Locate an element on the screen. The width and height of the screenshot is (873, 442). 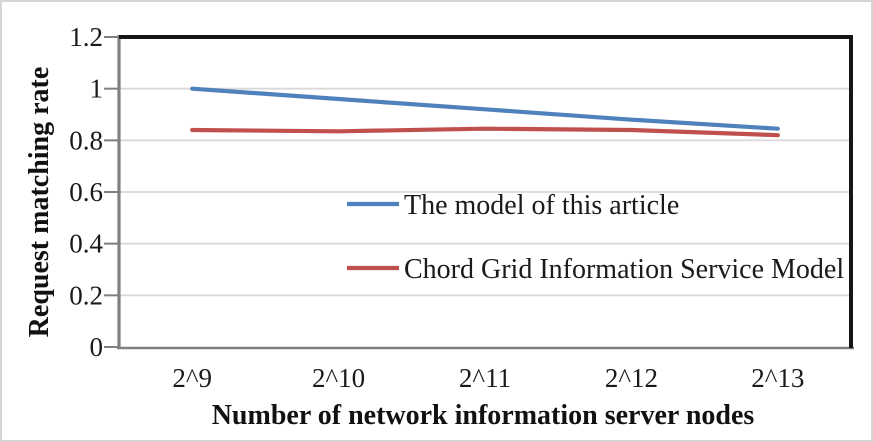
x-tick-label: 2^13 is located at coordinates (777, 378).